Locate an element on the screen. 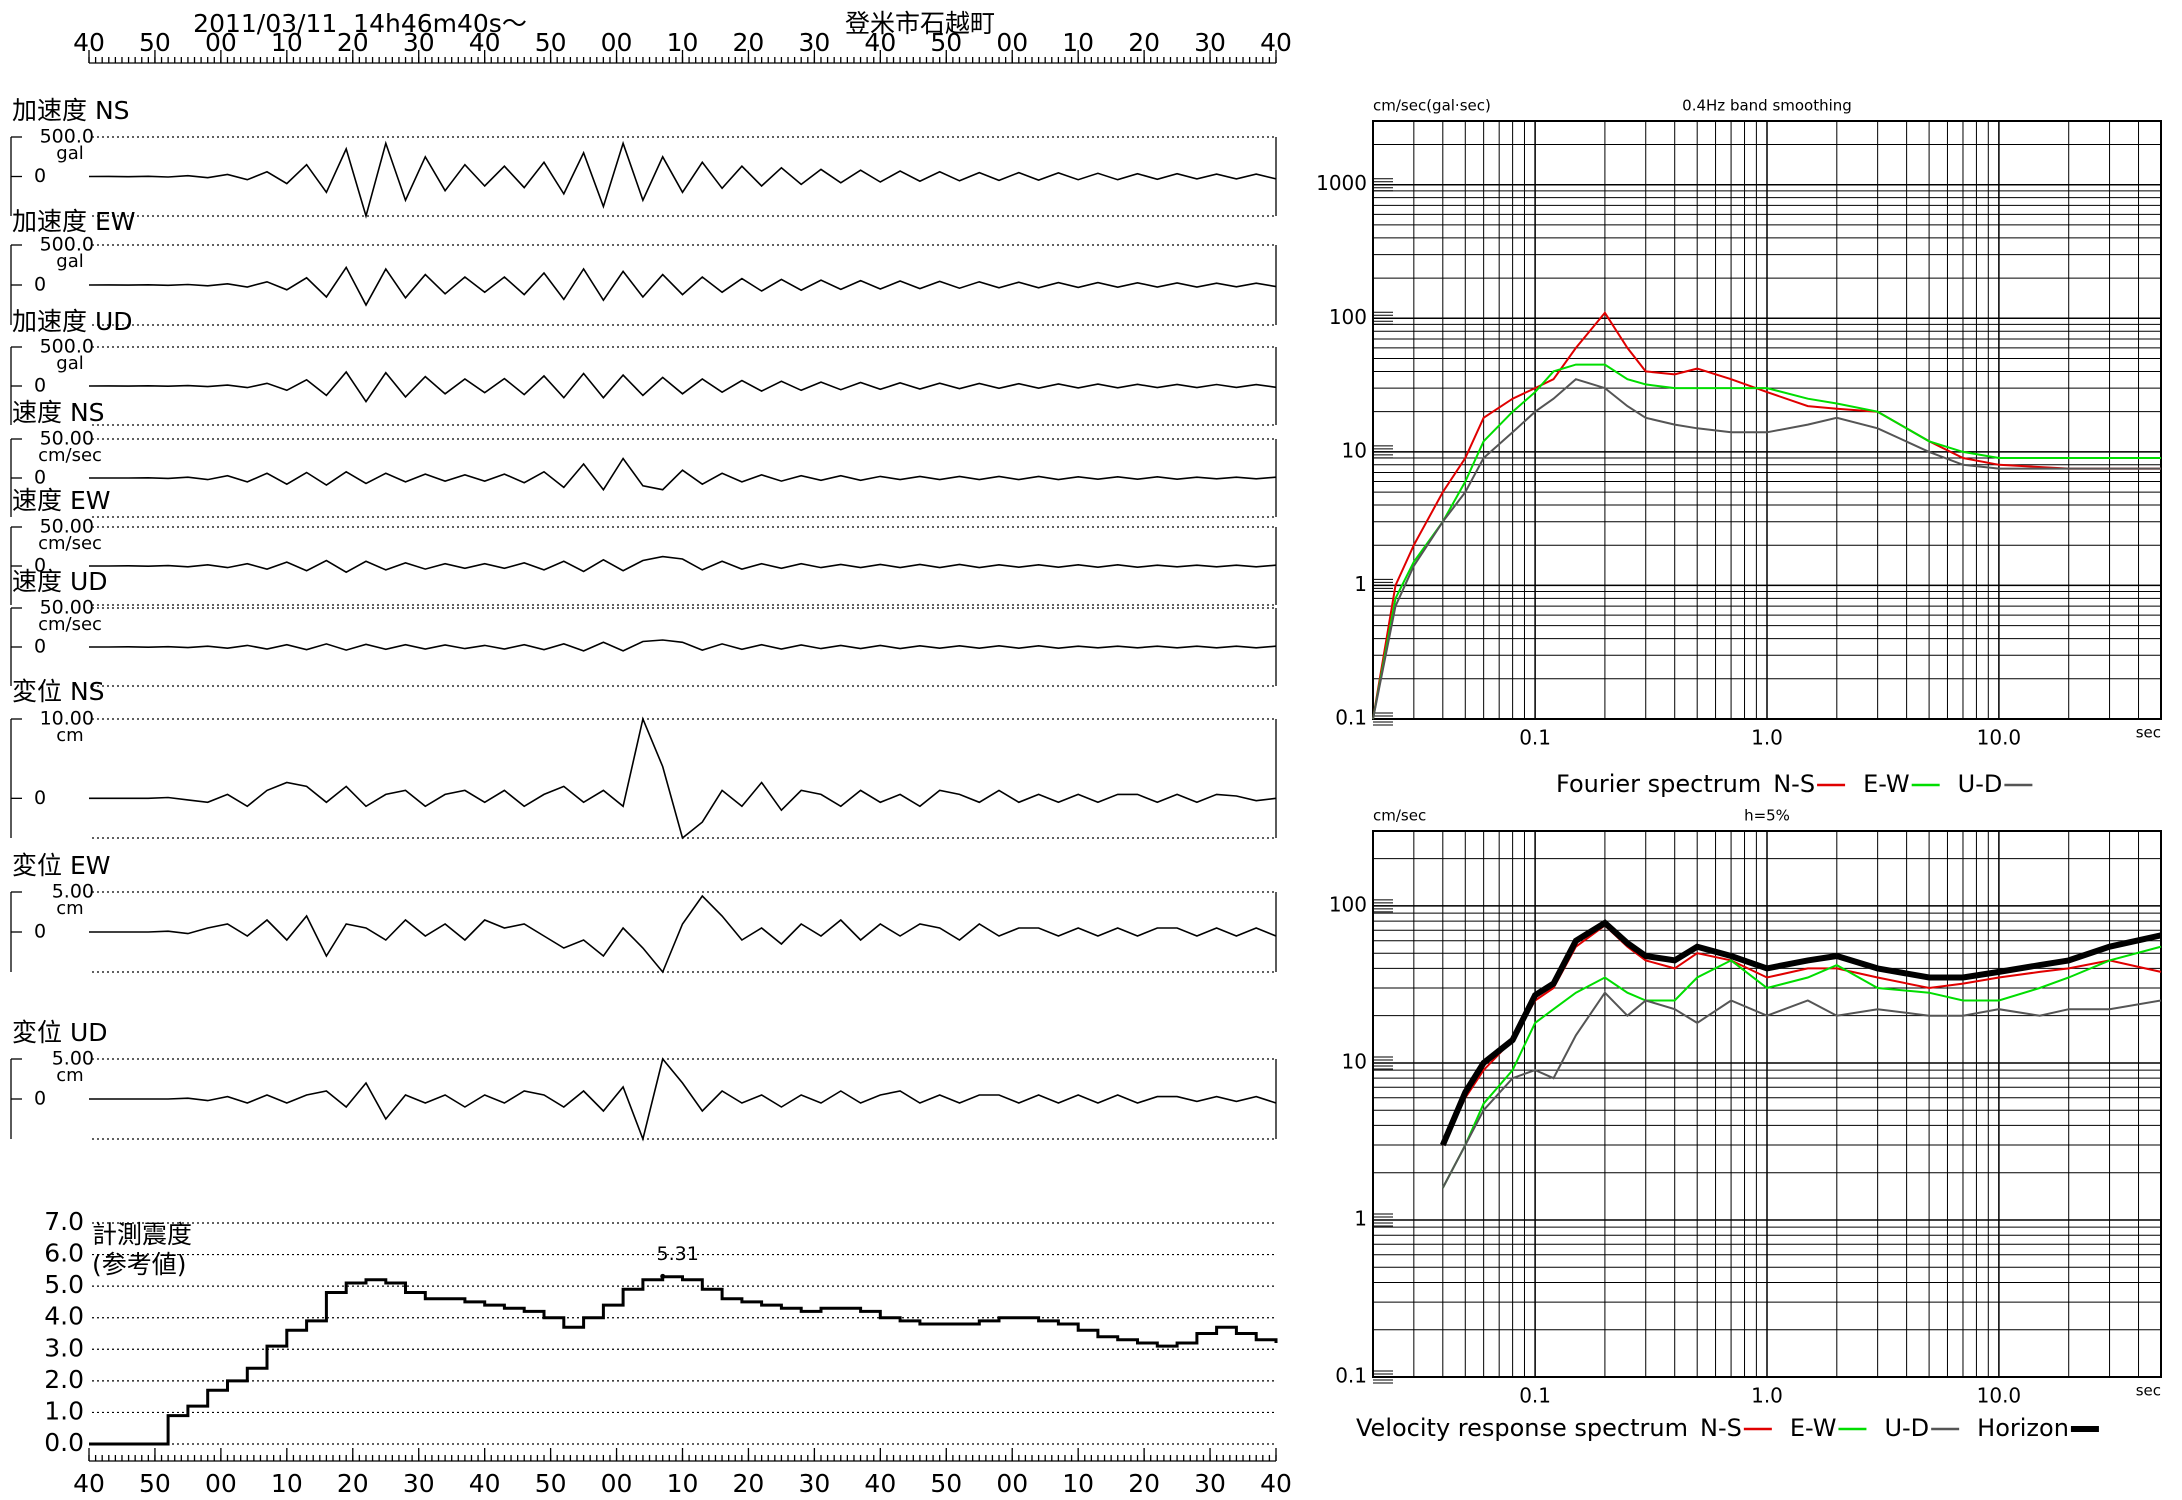 The image size is (2182, 1500). trace-title: 加速度 EW is located at coordinates (73, 221).